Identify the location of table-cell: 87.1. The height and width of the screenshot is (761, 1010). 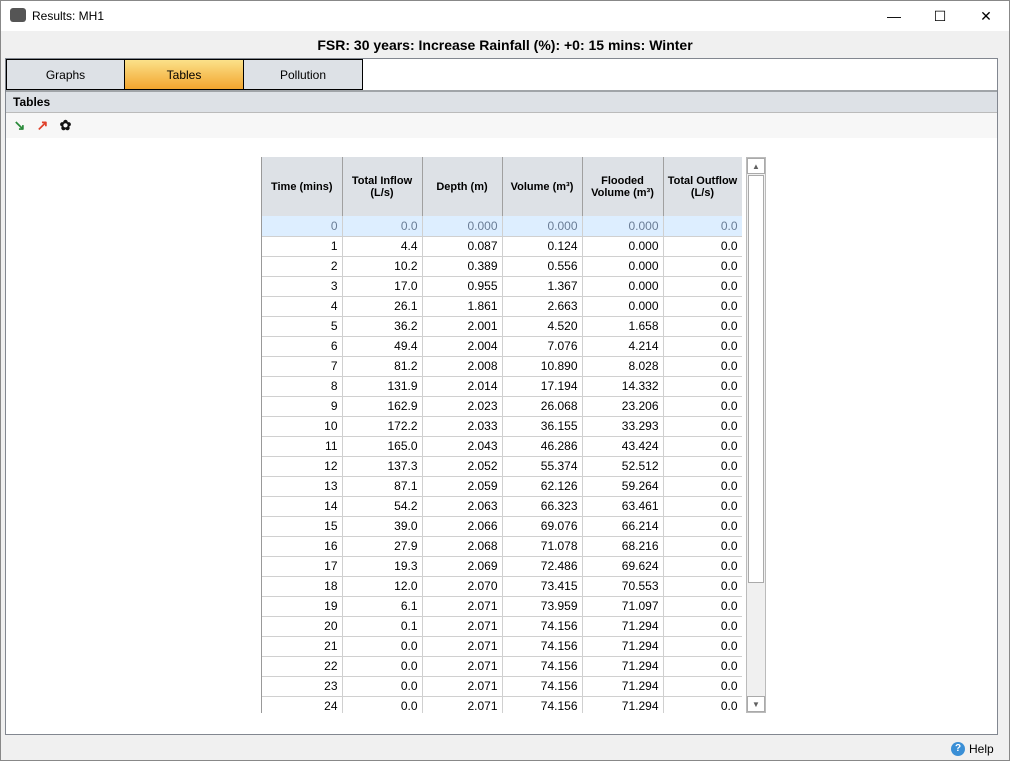
(382, 486).